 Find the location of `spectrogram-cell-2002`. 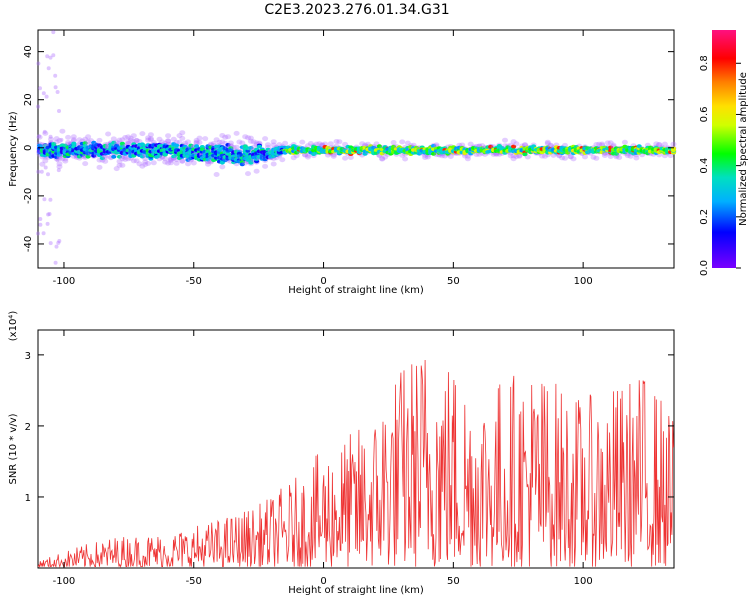

spectrogram-cell-2002 is located at coordinates (510, 156).